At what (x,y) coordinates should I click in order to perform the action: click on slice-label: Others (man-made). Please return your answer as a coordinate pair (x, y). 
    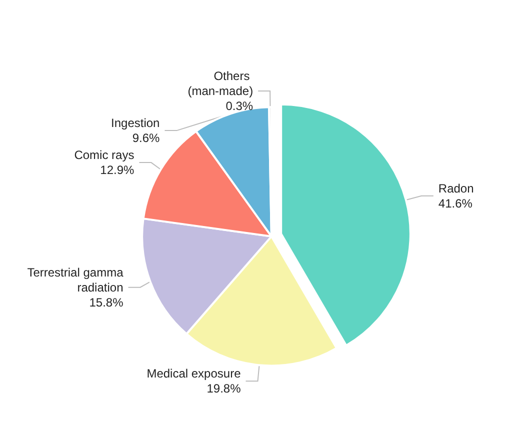
    Looking at the image, I should click on (221, 83).